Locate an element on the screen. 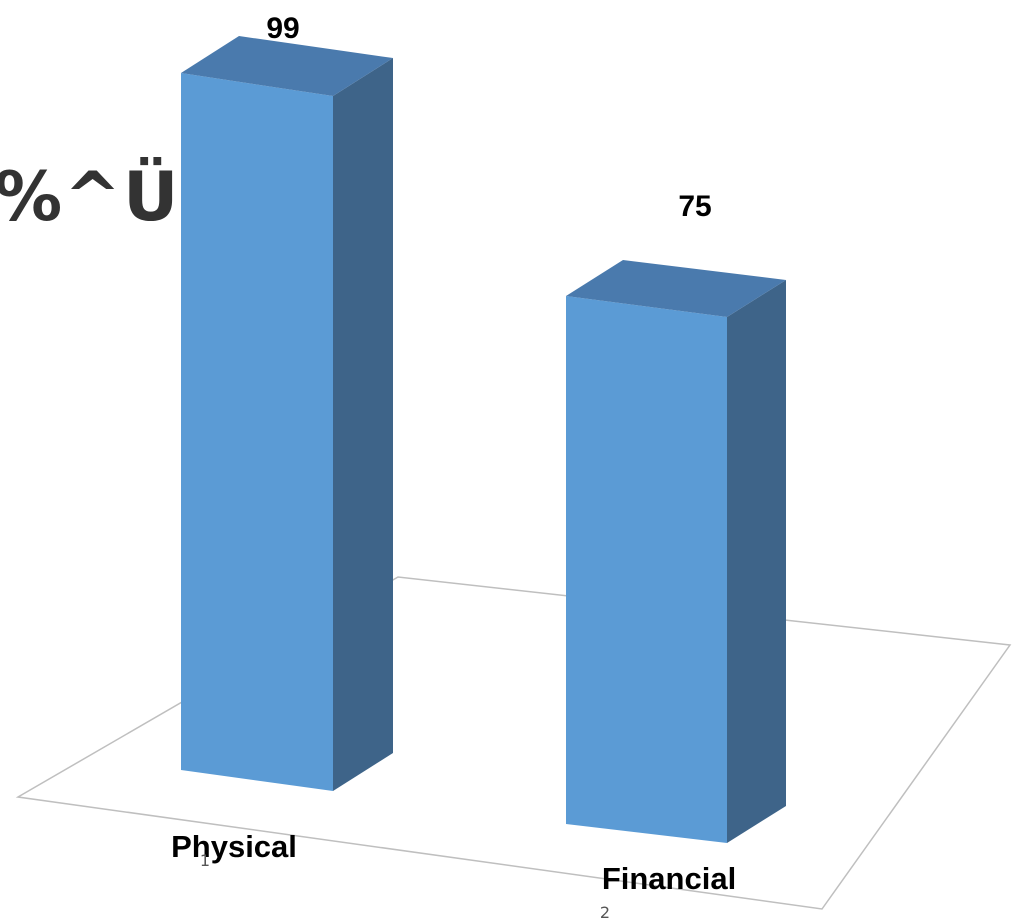 The image size is (1016, 920). data-label-2: 75 is located at coordinates (694, 206).